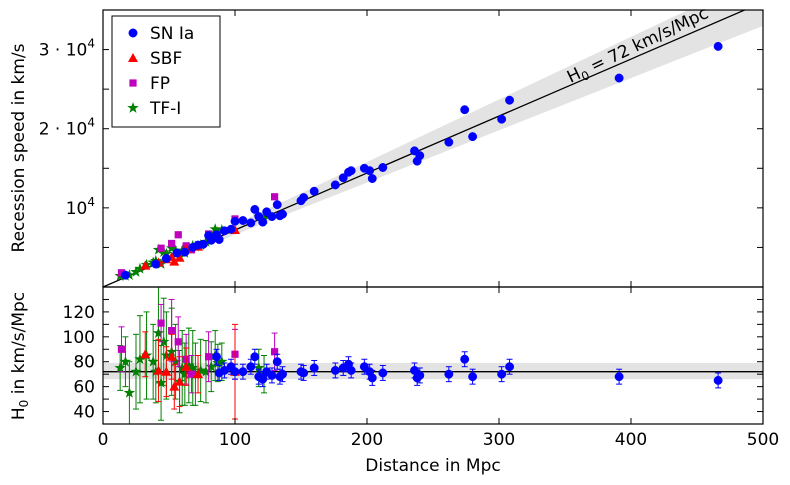 The image size is (790, 485). Describe the element at coordinates (165, 109) in the screenshot. I see `legend-label: TF-I` at that location.